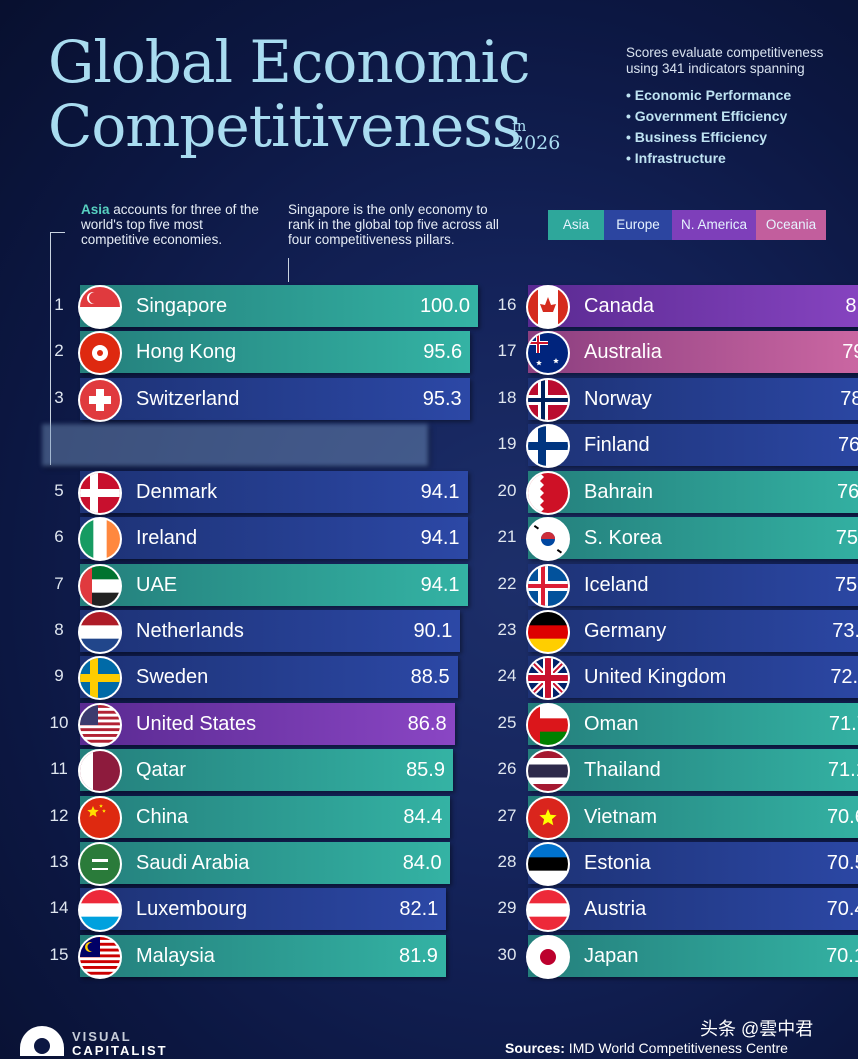 The height and width of the screenshot is (1059, 858). What do you see at coordinates (845, 630) in the screenshot?
I see `score-value: 73.6` at bounding box center [845, 630].